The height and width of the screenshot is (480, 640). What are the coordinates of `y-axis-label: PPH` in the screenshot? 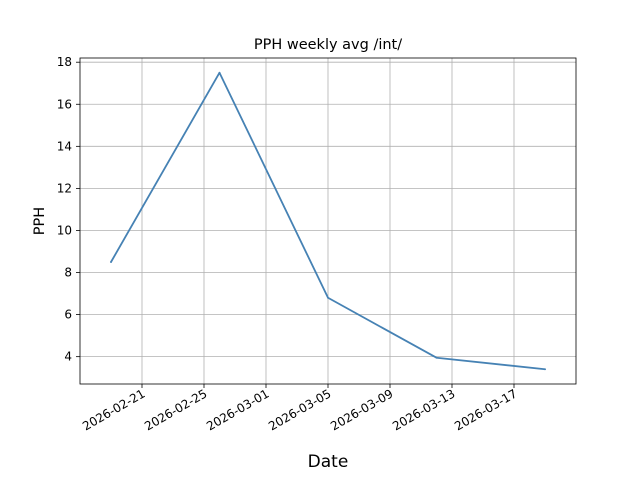 It's located at (40, 221).